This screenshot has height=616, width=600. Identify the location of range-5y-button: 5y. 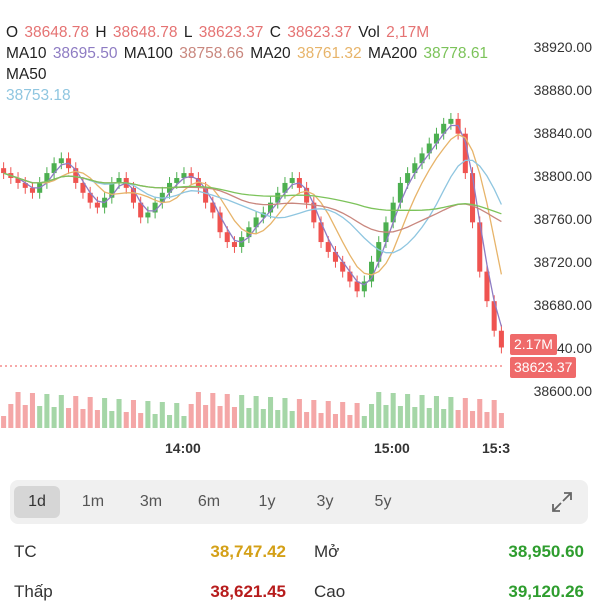
(383, 501).